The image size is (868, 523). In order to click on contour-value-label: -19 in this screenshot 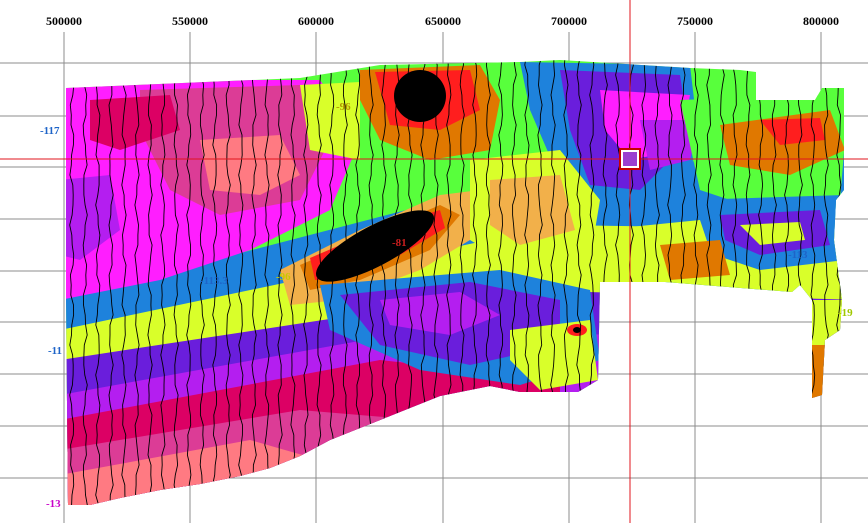, I will do `click(845, 313)`.